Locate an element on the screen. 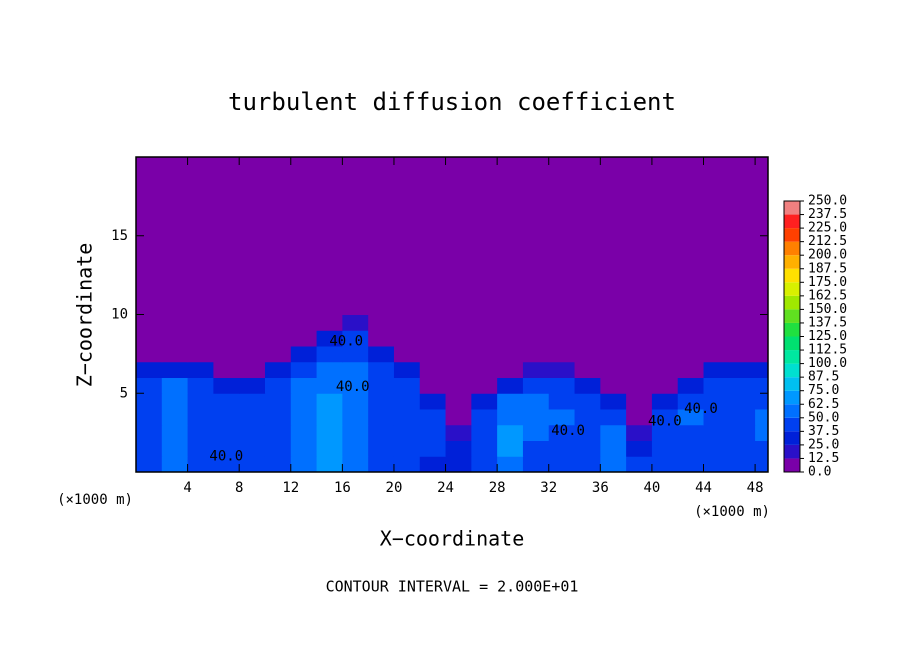 This screenshot has width=904, height=654. colorbar-label: 225.0 is located at coordinates (827, 228).